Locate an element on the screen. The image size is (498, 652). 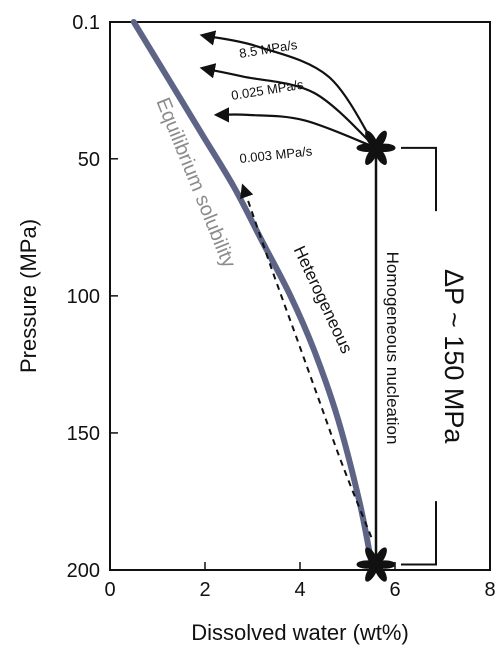
y-tick-label: 0.1 is located at coordinates (86, 23).